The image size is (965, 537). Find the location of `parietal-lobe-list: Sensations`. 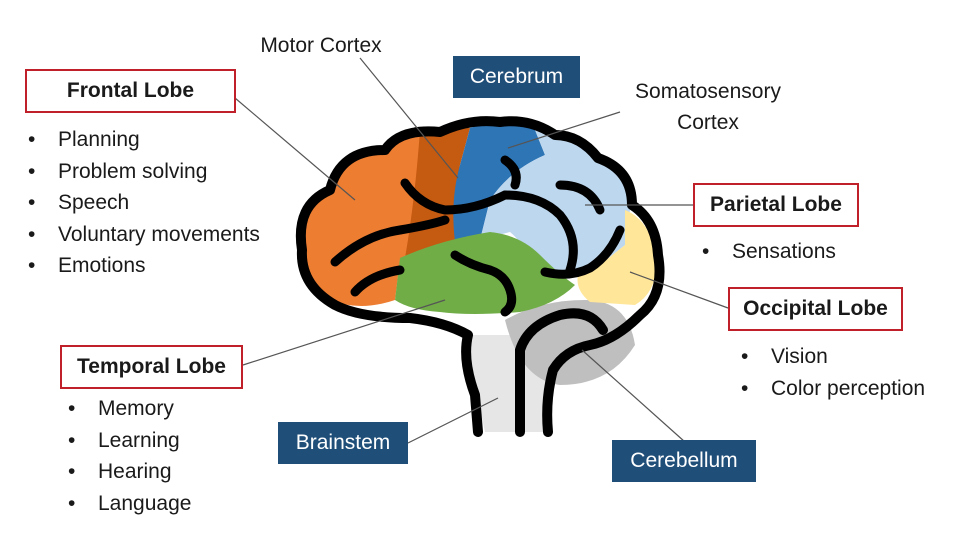

parietal-lobe-list: Sensations is located at coordinates (769, 252).